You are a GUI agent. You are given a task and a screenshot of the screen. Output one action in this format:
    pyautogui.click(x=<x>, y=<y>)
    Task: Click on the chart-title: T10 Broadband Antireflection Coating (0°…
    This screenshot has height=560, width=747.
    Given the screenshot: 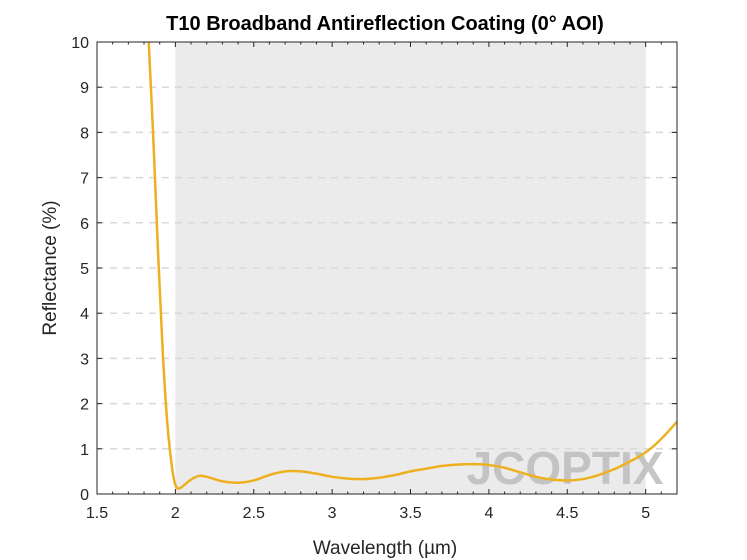 What is the action you would take?
    pyautogui.click(x=385, y=24)
    